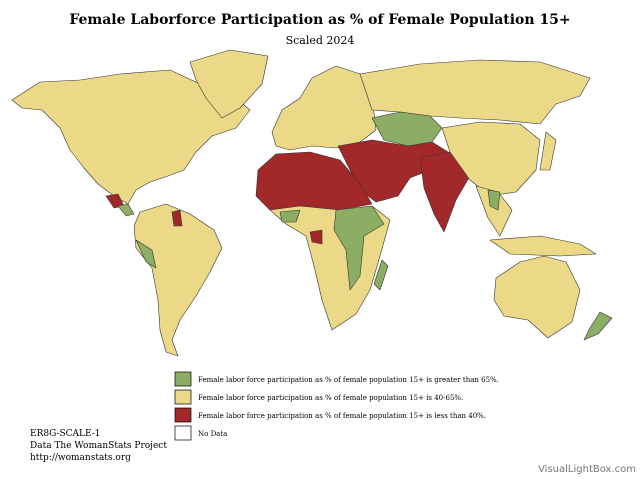 The height and width of the screenshot is (479, 640). What do you see at coordinates (320, 40) in the screenshot?
I see `map-subtitle: Scaled 2024` at bounding box center [320, 40].